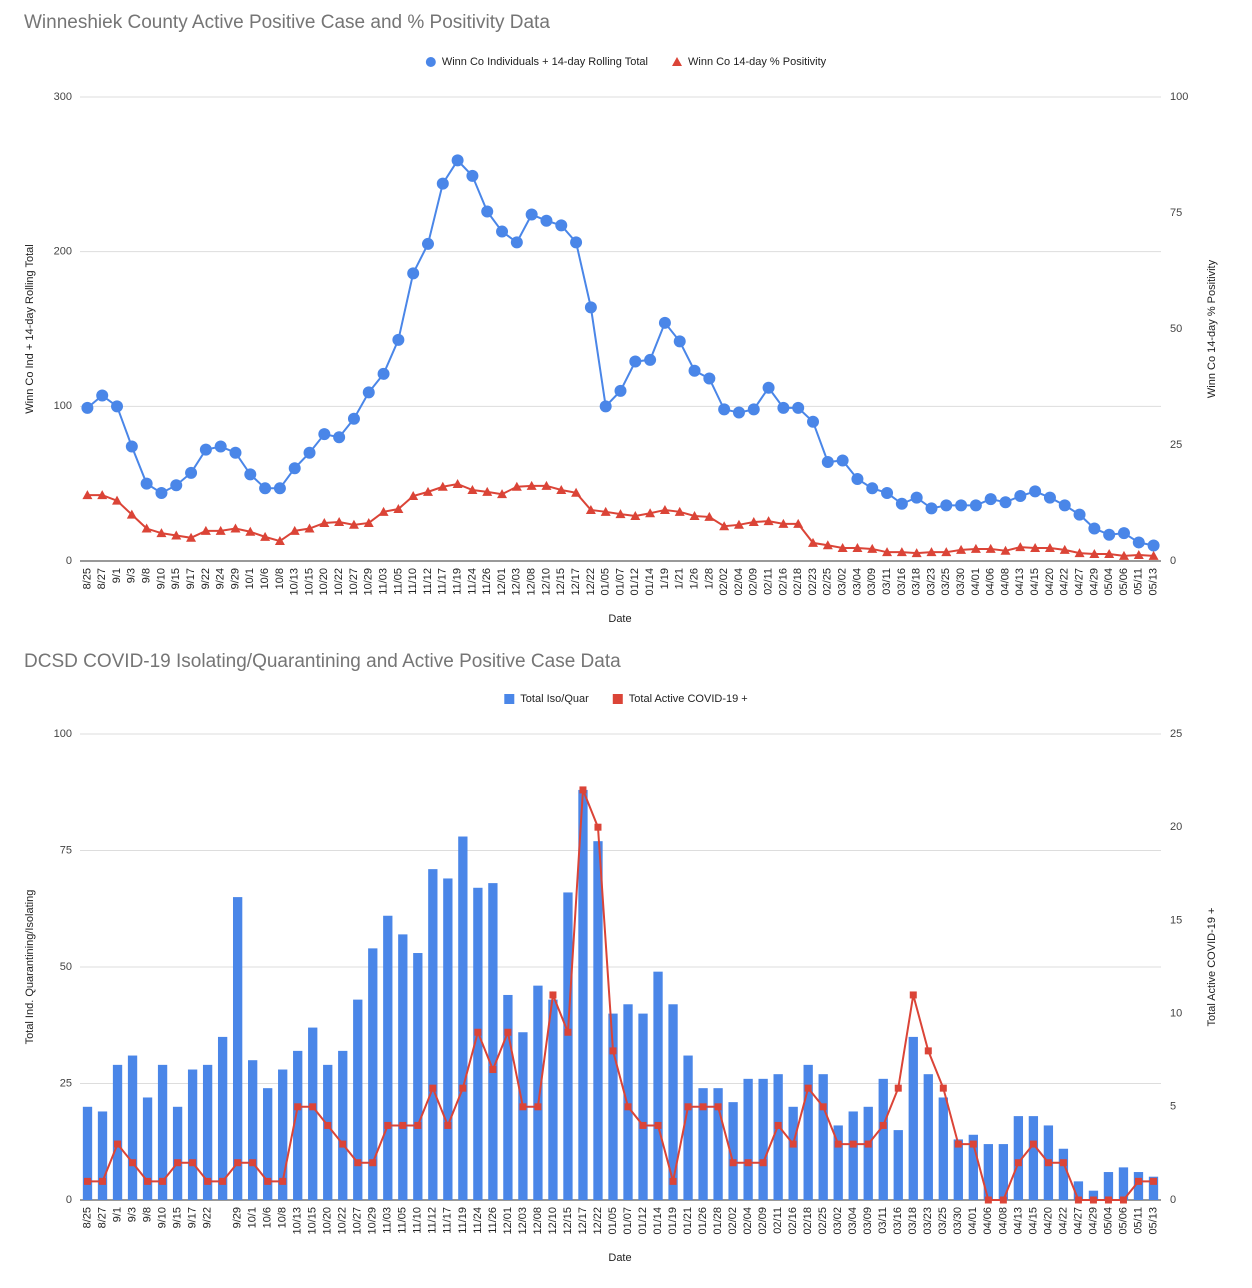 This screenshot has width=1252, height=1288. Describe the element at coordinates (554, 699) in the screenshot. I see `legend-label: Total Iso/Quar` at that location.